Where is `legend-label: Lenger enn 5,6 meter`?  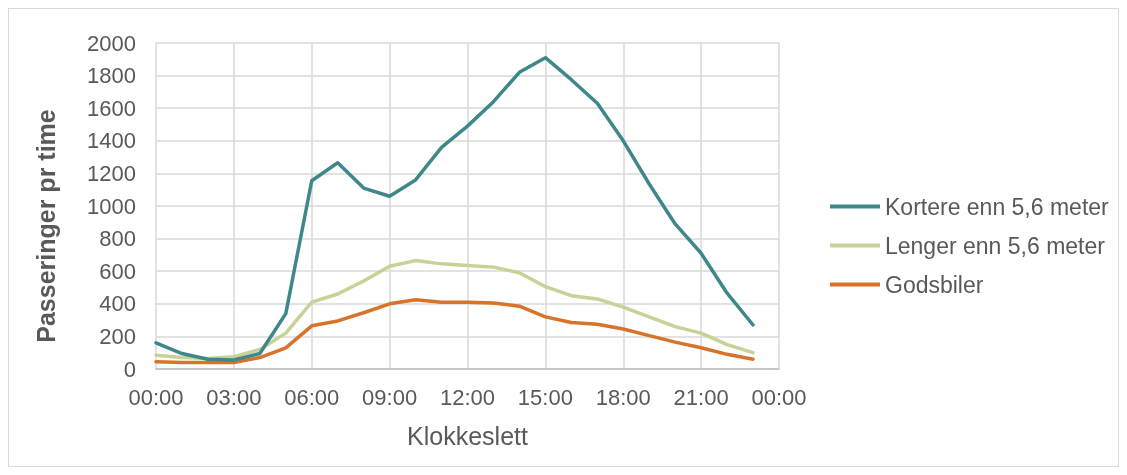
legend-label: Lenger enn 5,6 meter is located at coordinates (995, 245).